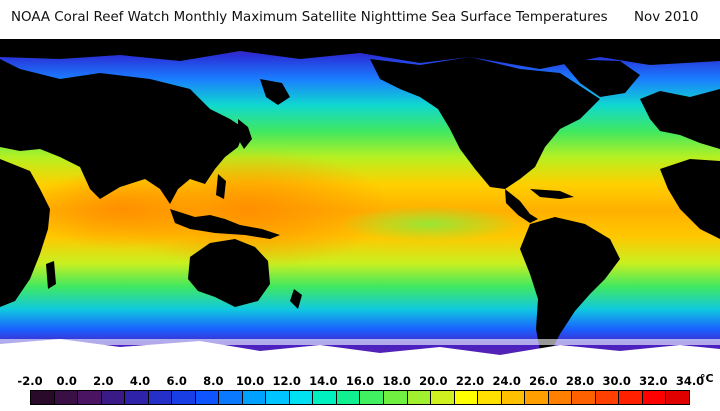 Image resolution: width=720 pixels, height=411 pixels. What do you see at coordinates (221, 186) in the screenshot?
I see `philippines` at bounding box center [221, 186].